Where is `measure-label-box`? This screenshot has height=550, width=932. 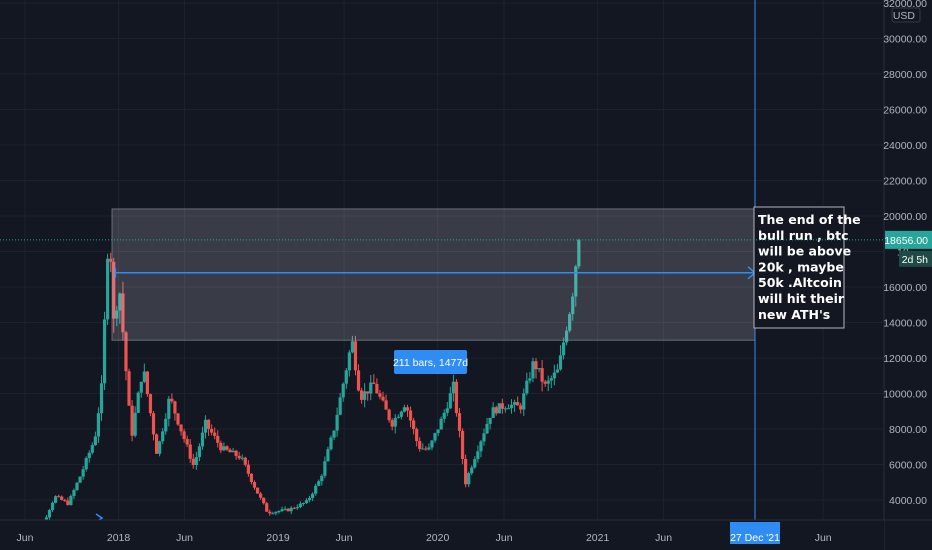 measure-label-box is located at coordinates (430, 362).